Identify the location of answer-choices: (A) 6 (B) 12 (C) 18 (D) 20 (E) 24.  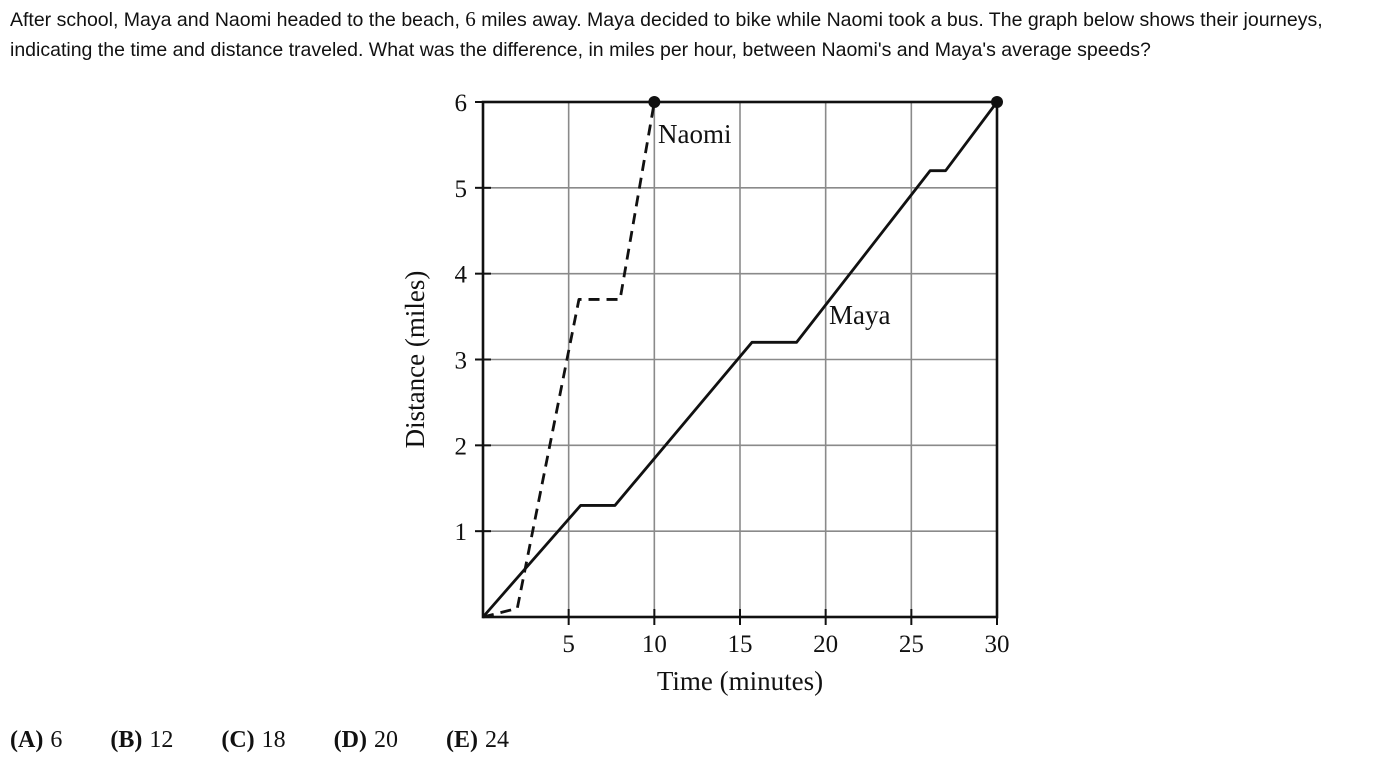
(283, 740).